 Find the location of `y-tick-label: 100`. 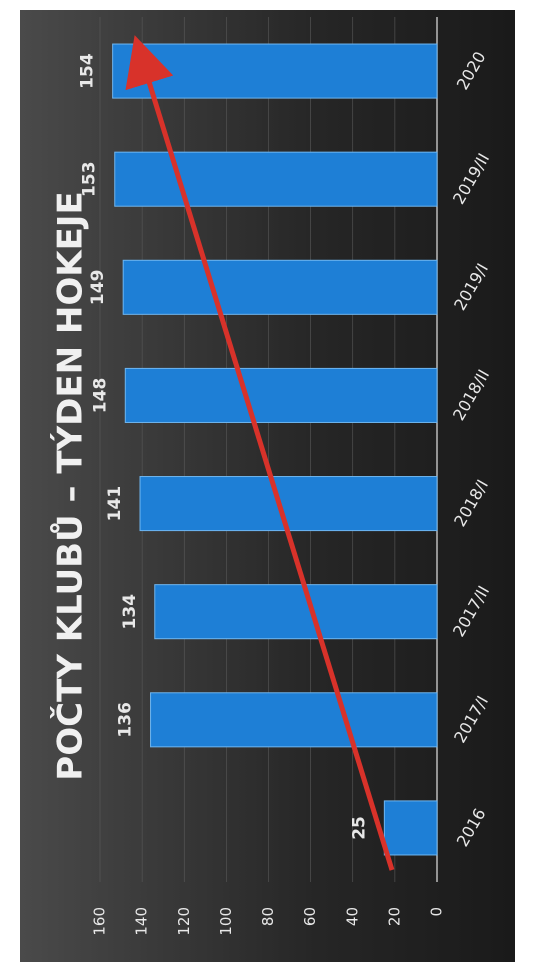

y-tick-label: 100 is located at coordinates (226, 921).